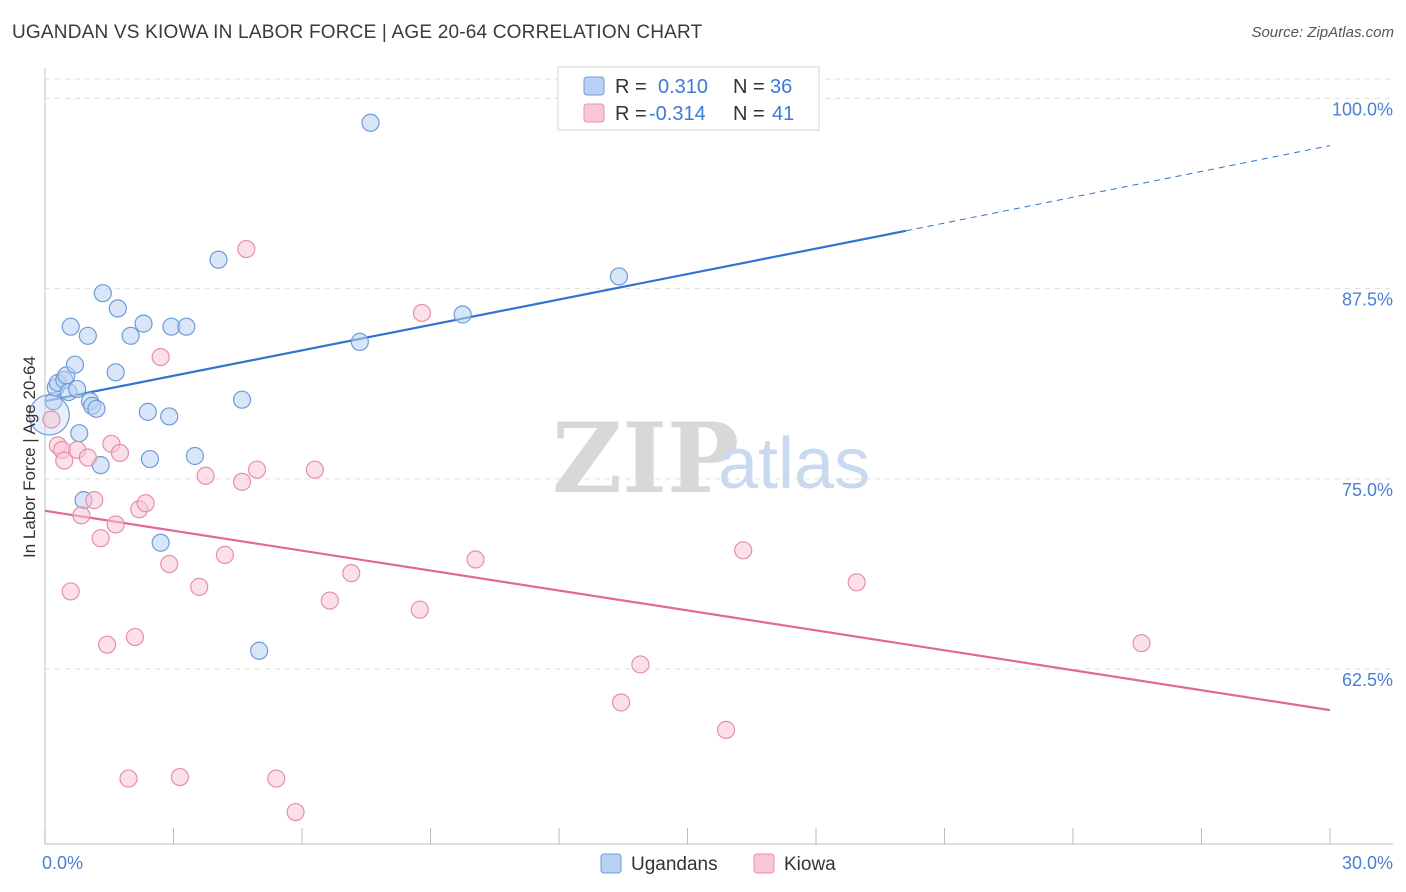  What do you see at coordinates (764, 863) in the screenshot?
I see `bottom-legend-swatch-kiowa` at bounding box center [764, 863].